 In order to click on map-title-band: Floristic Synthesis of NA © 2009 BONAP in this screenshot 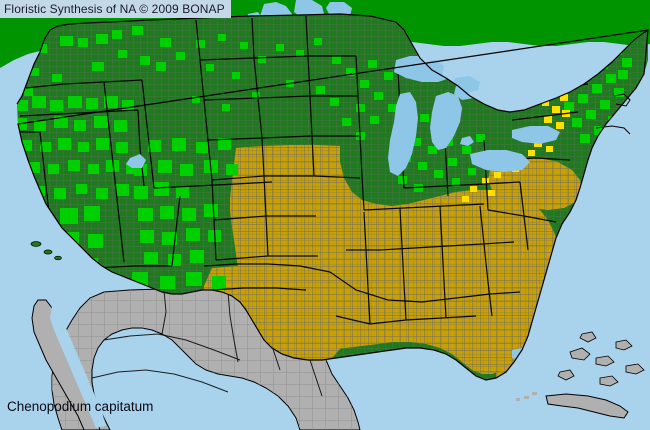, I will do `click(115, 9)`.